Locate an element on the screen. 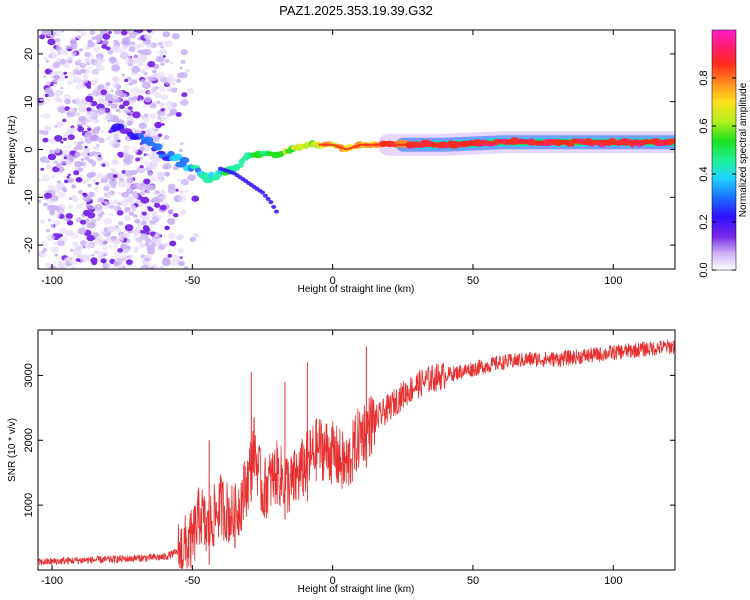 This screenshot has width=750, height=600. colorbar-gradient is located at coordinates (724, 150).